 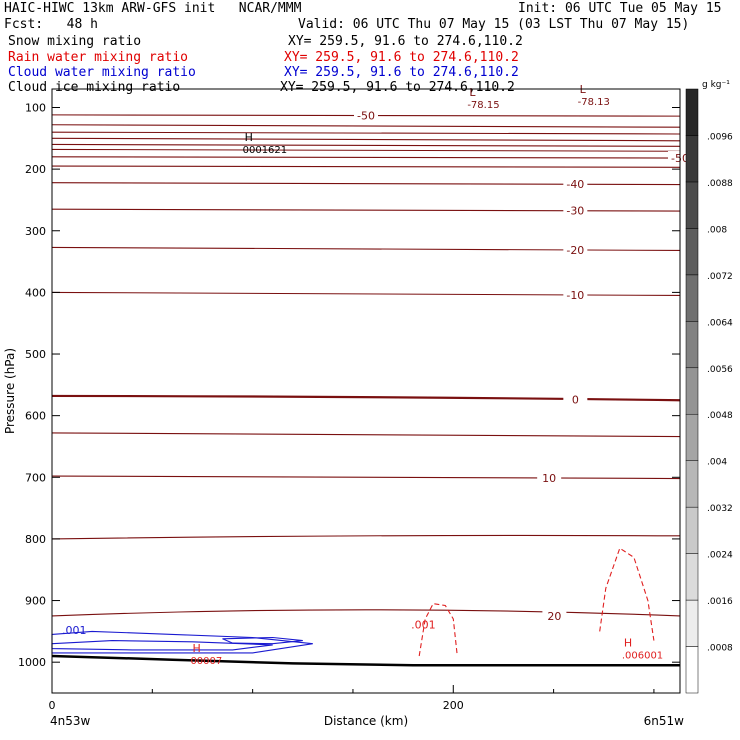 I want to click on extremum-value: 0001621, so click(x=265, y=150).